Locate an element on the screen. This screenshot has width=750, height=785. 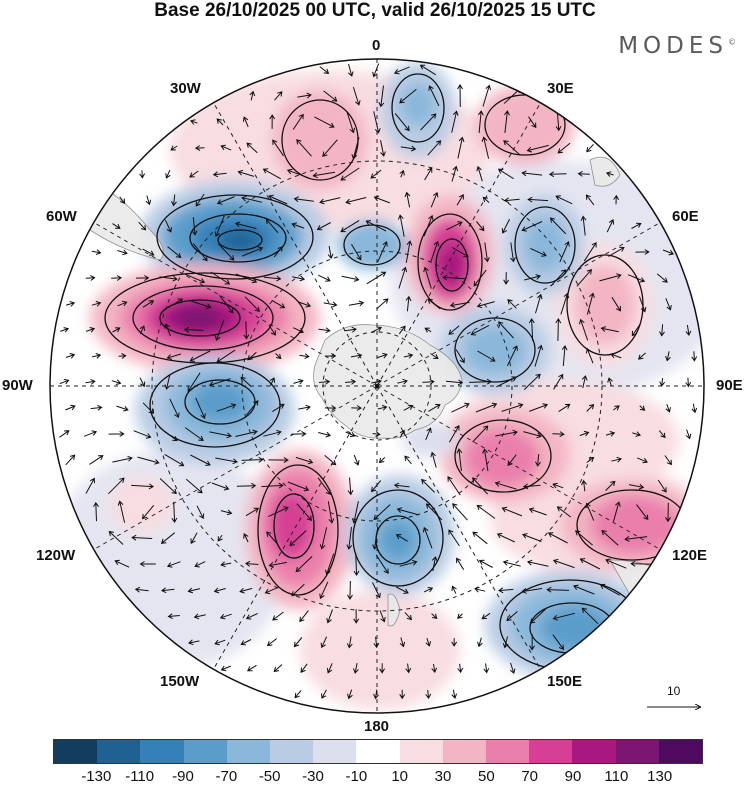
modes-logo: MODES© is located at coordinates (677, 46).